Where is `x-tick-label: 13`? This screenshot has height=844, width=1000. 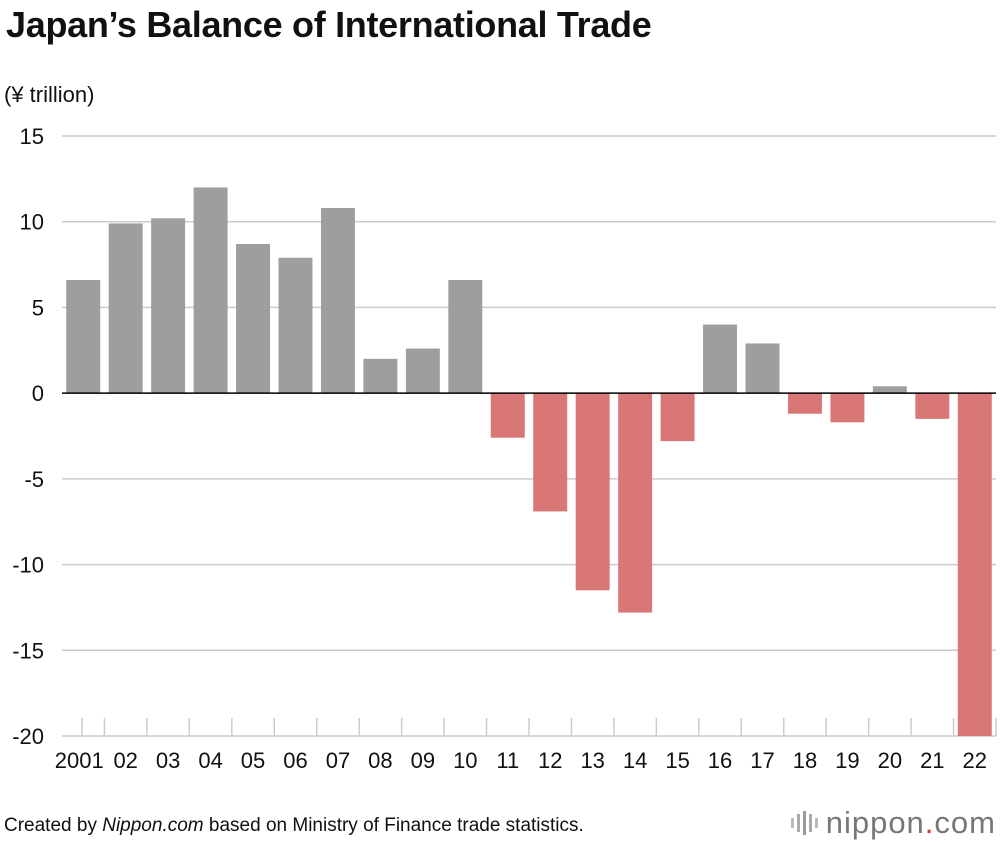
x-tick-label: 13 is located at coordinates (592, 760).